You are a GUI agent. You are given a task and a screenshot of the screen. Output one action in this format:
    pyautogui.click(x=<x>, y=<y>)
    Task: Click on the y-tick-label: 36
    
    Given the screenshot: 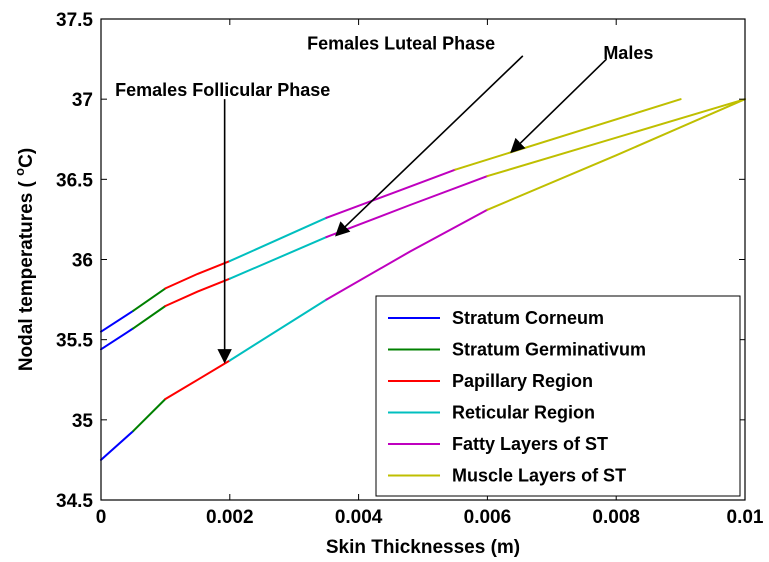 What is the action you would take?
    pyautogui.click(x=82, y=261)
    